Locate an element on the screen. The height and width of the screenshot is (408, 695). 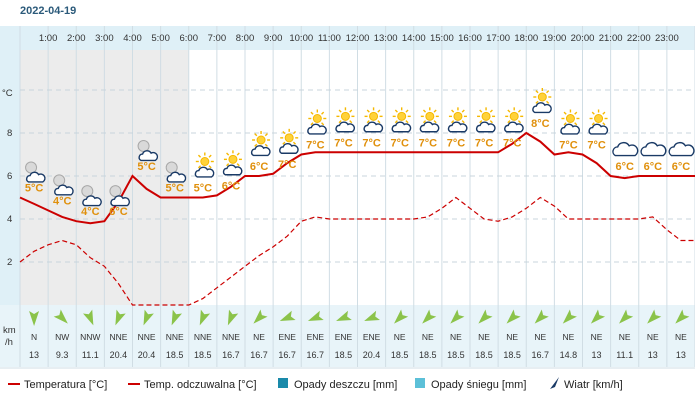
y-tick-label: 8 is located at coordinates (9, 133).